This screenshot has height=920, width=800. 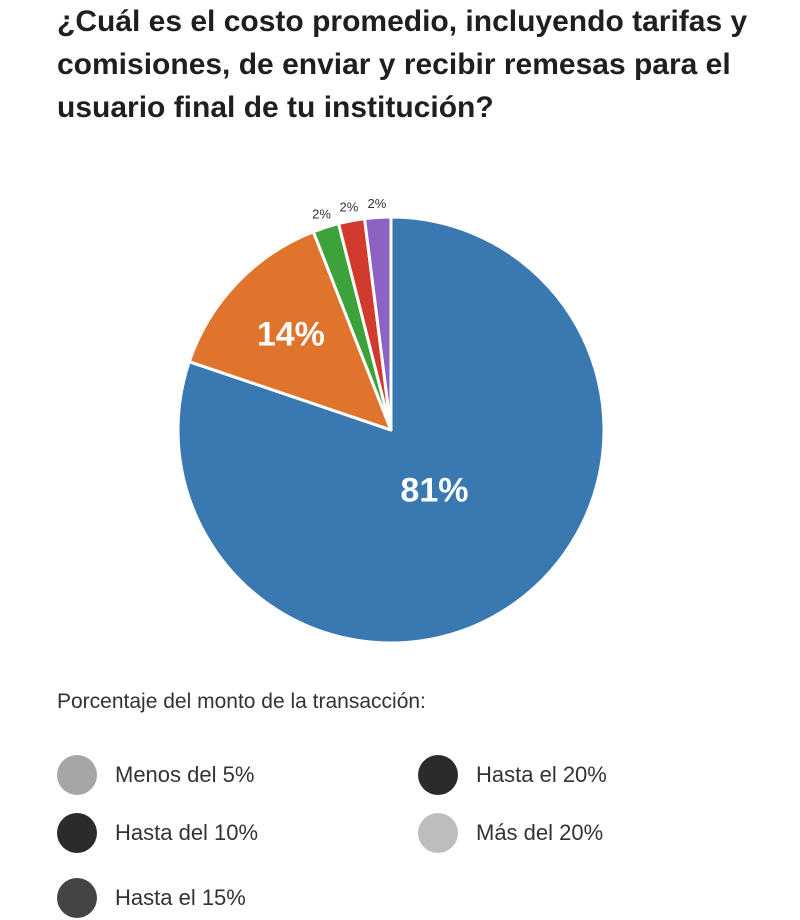 I want to click on legend-label: Menos del 5%, so click(x=185, y=774).